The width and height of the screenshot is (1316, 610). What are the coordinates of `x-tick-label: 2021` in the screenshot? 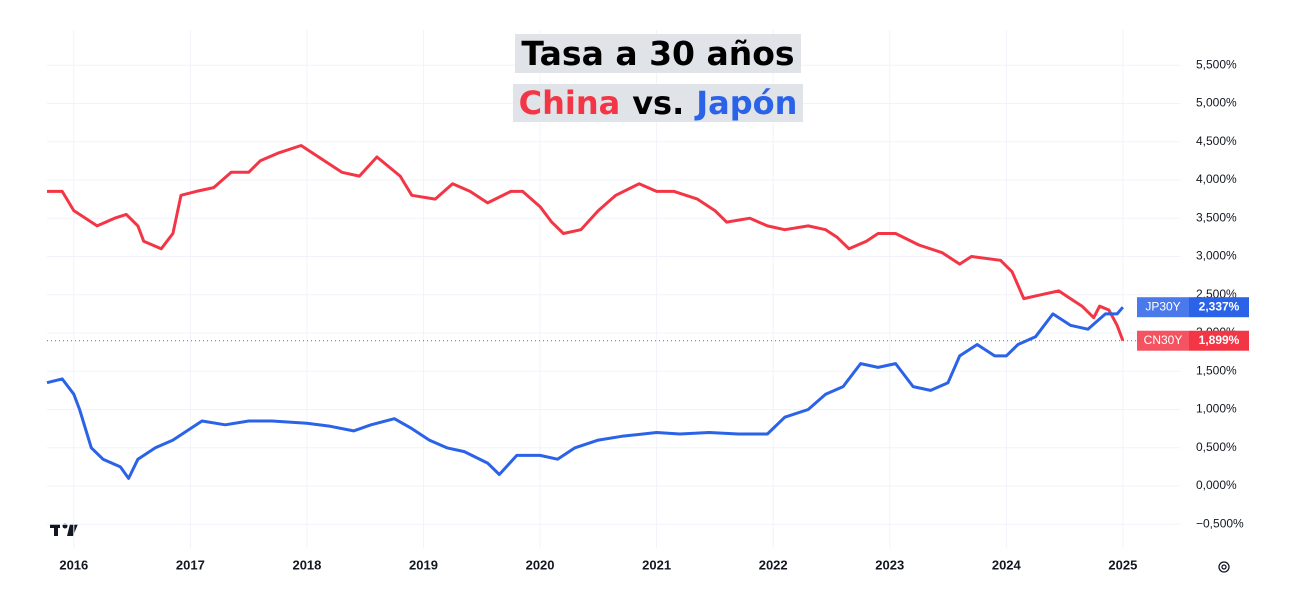 It's located at (656, 564).